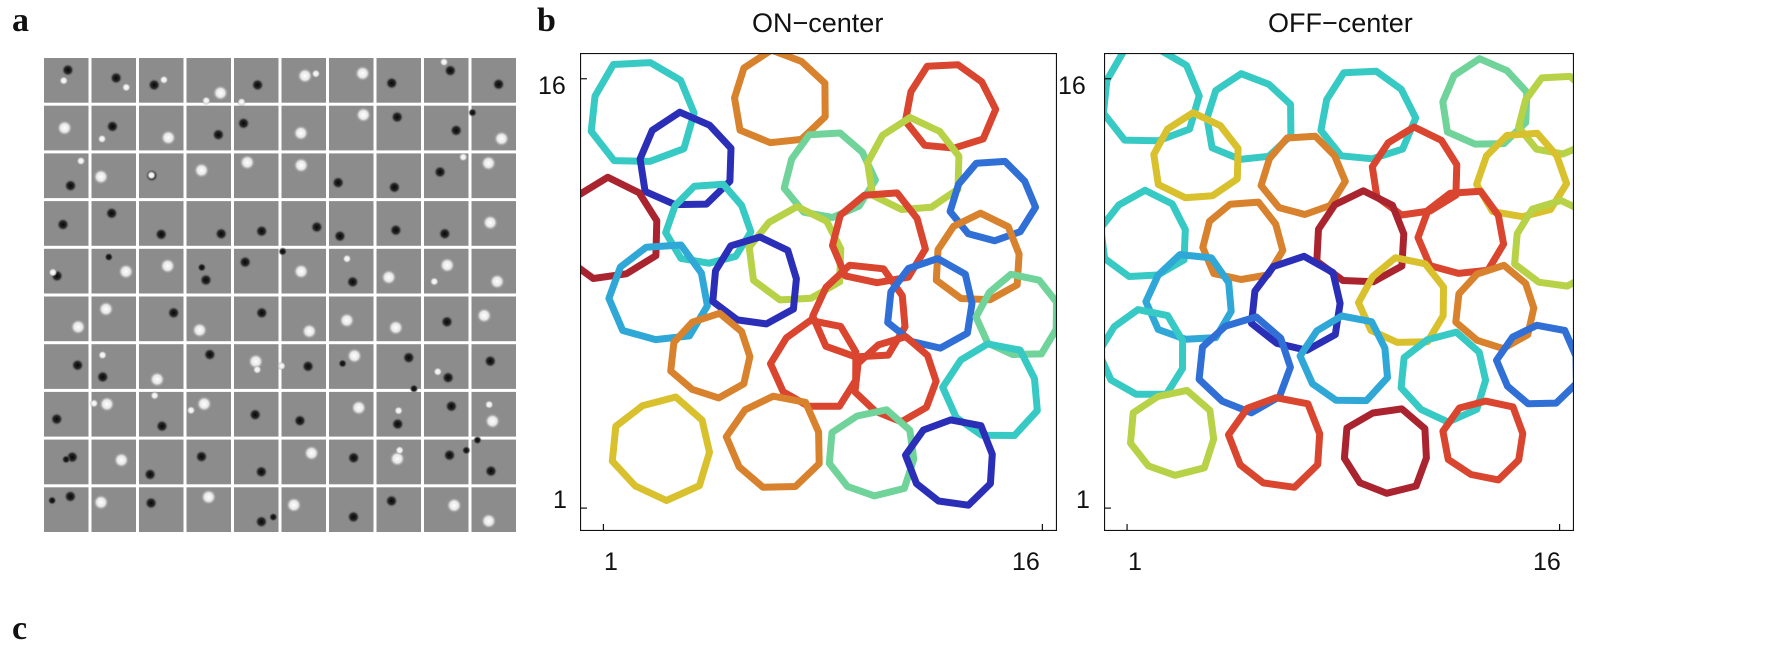 This screenshot has width=1785, height=652. Describe the element at coordinates (546, 20) in the screenshot. I see `panel-label-b: b` at that location.